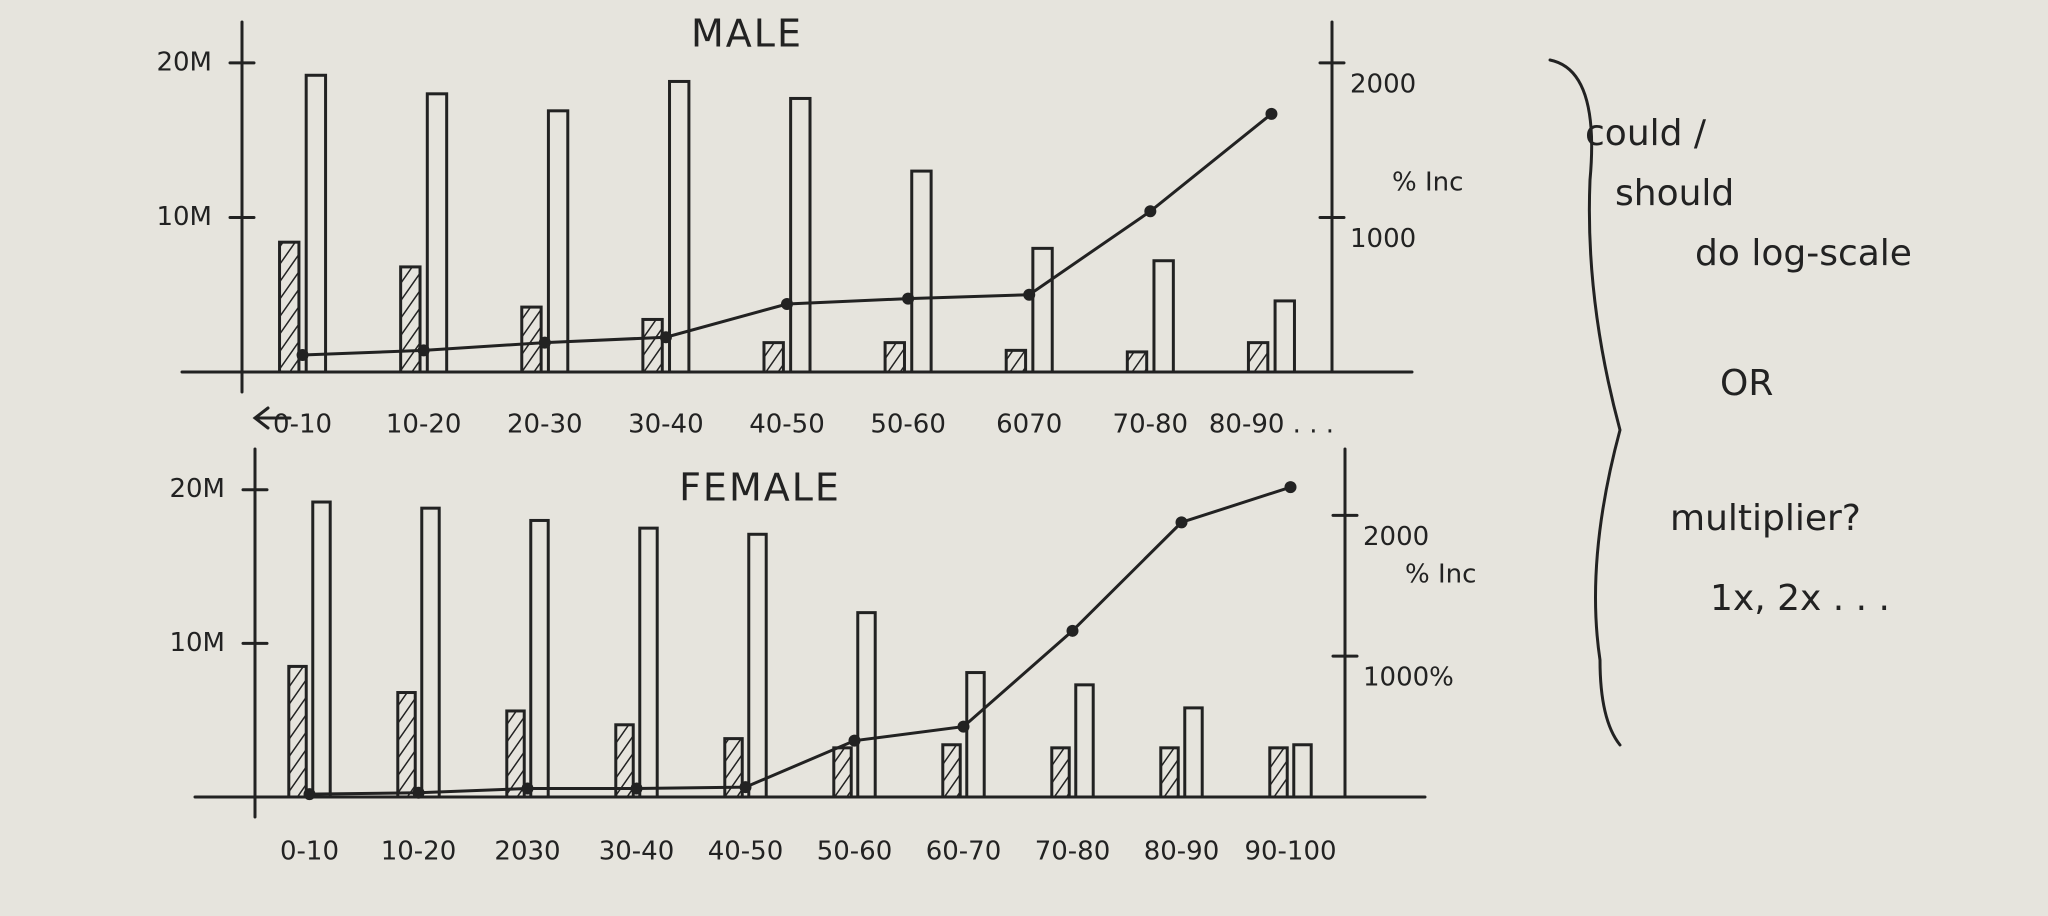 The width and height of the screenshot is (2048, 916). I want to click on brace, so click(1585, 402).